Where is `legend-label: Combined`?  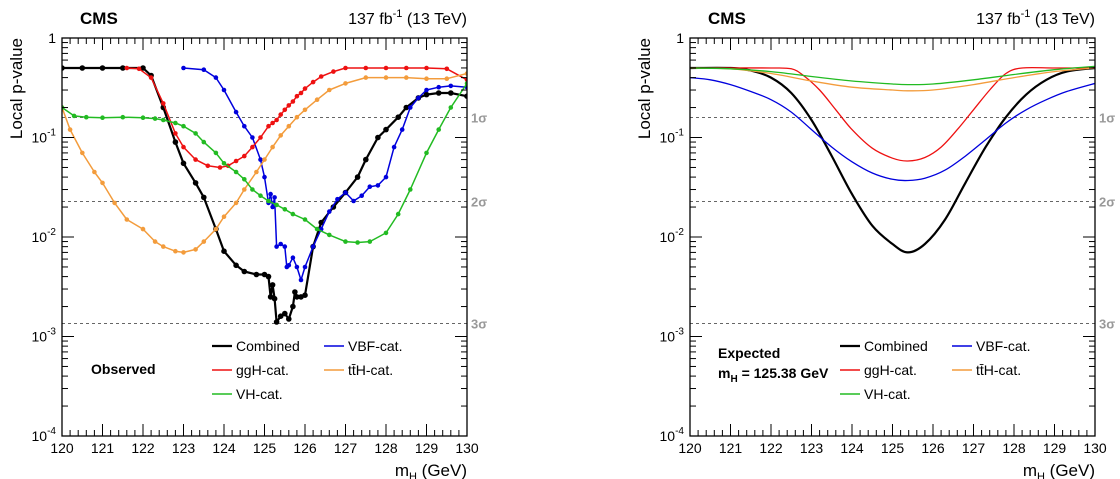 legend-label: Combined is located at coordinates (896, 346).